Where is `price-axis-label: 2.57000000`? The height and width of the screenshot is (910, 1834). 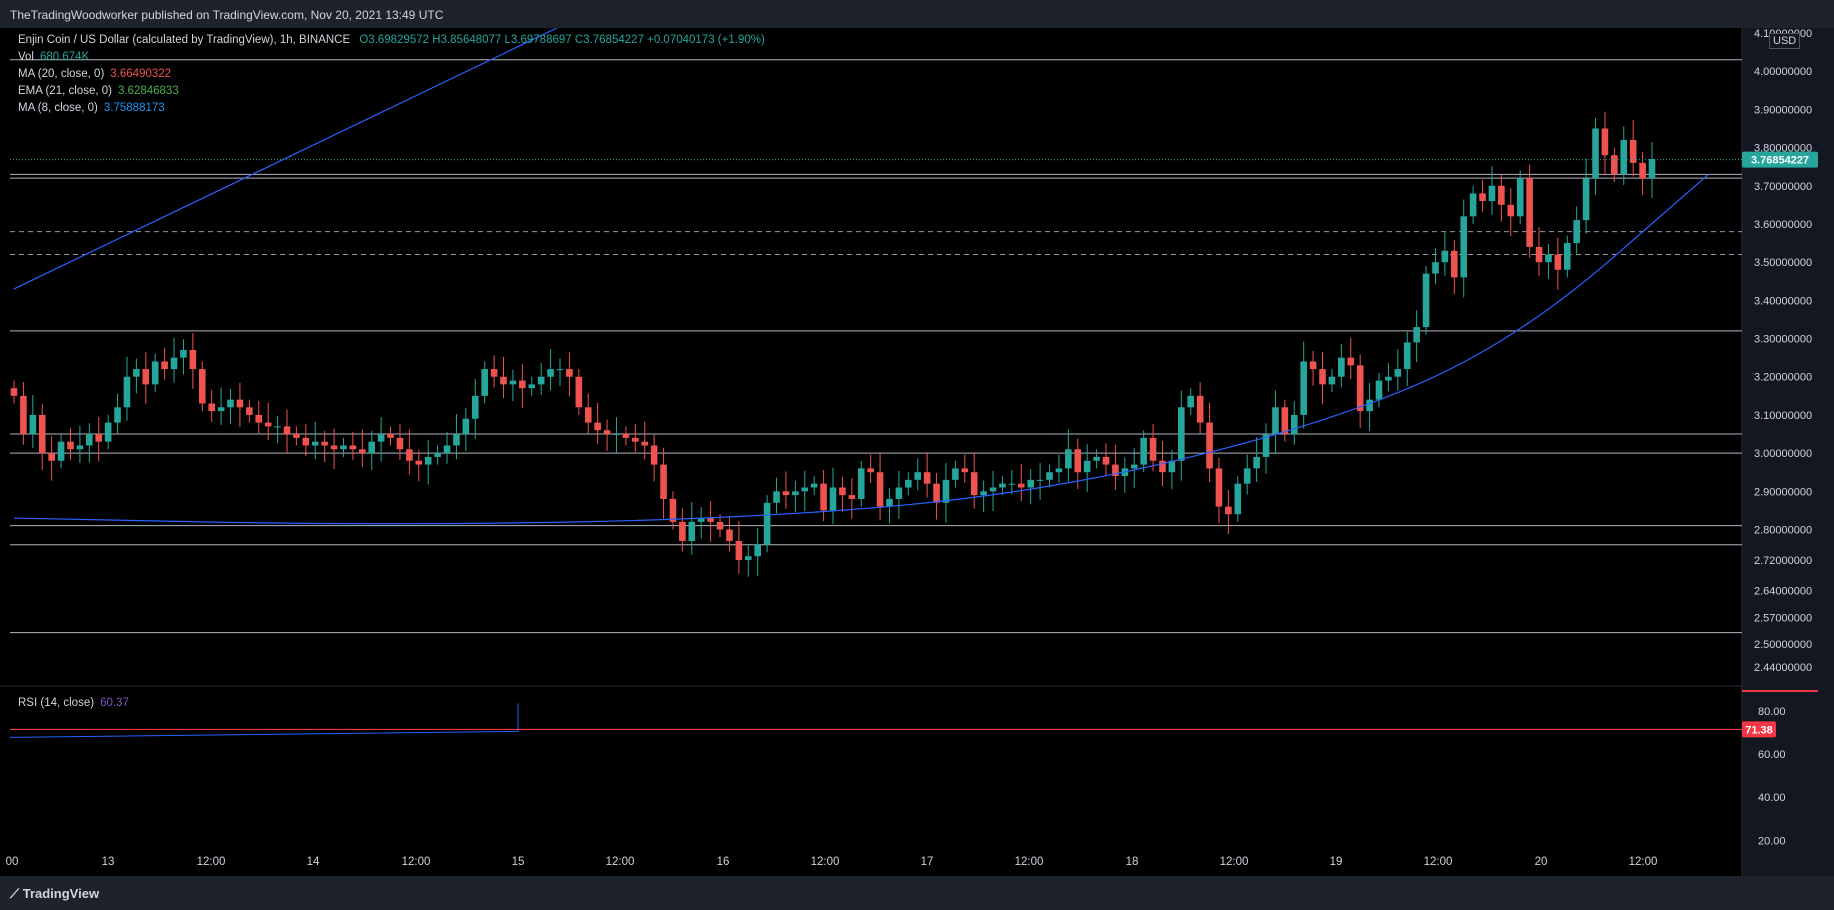
price-axis-label: 2.57000000 is located at coordinates (1783, 618).